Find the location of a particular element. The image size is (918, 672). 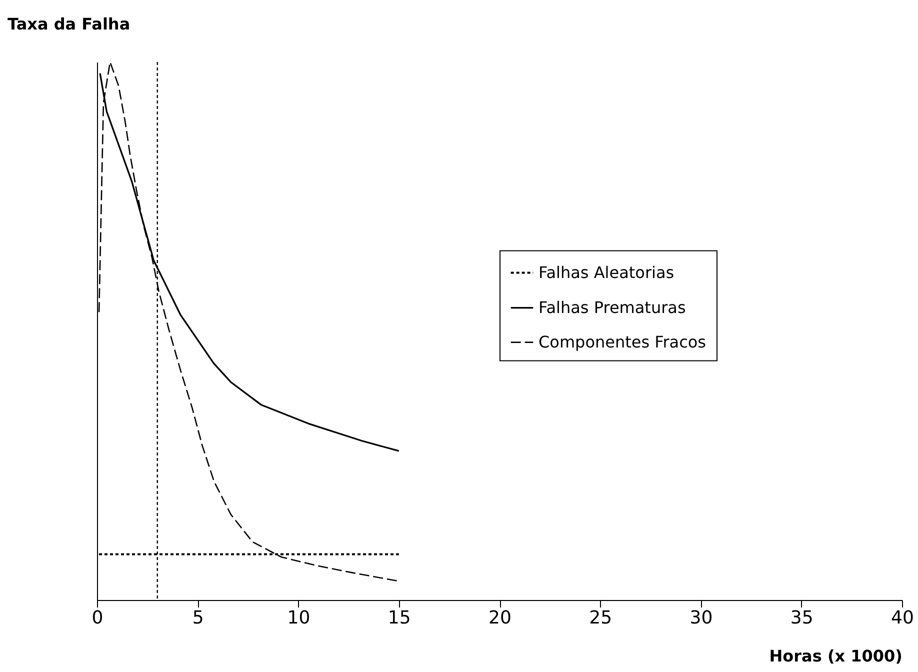

x-tick-label: 10 is located at coordinates (298, 618).